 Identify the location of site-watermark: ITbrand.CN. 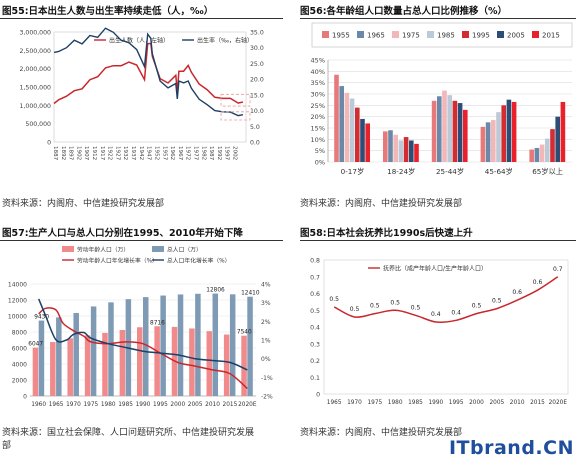
(511, 448).